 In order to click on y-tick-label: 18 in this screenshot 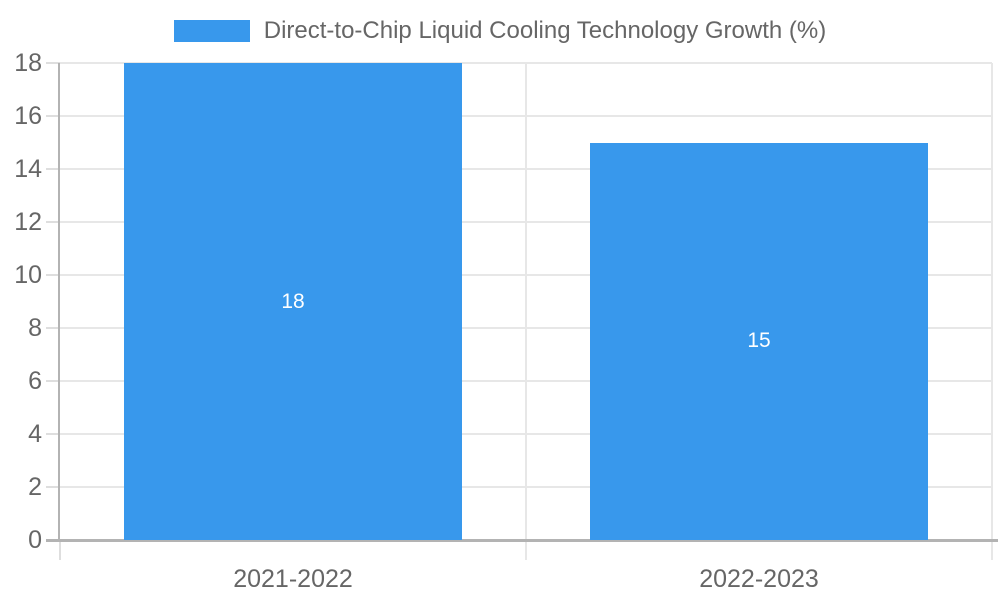, I will do `click(28, 63)`.